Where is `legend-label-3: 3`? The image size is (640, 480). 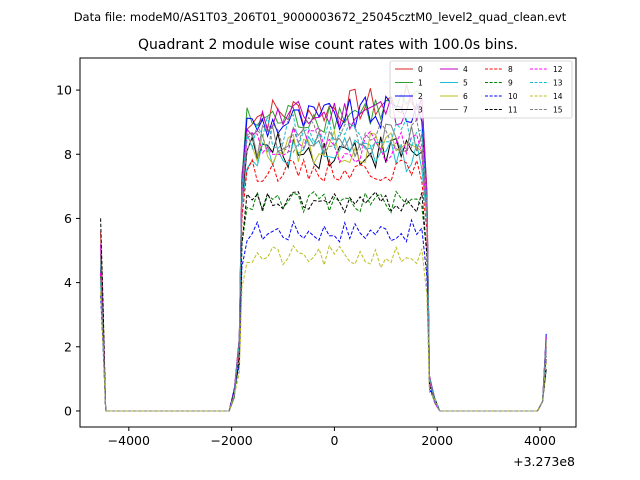
legend-label-3: 3 is located at coordinates (420, 109).